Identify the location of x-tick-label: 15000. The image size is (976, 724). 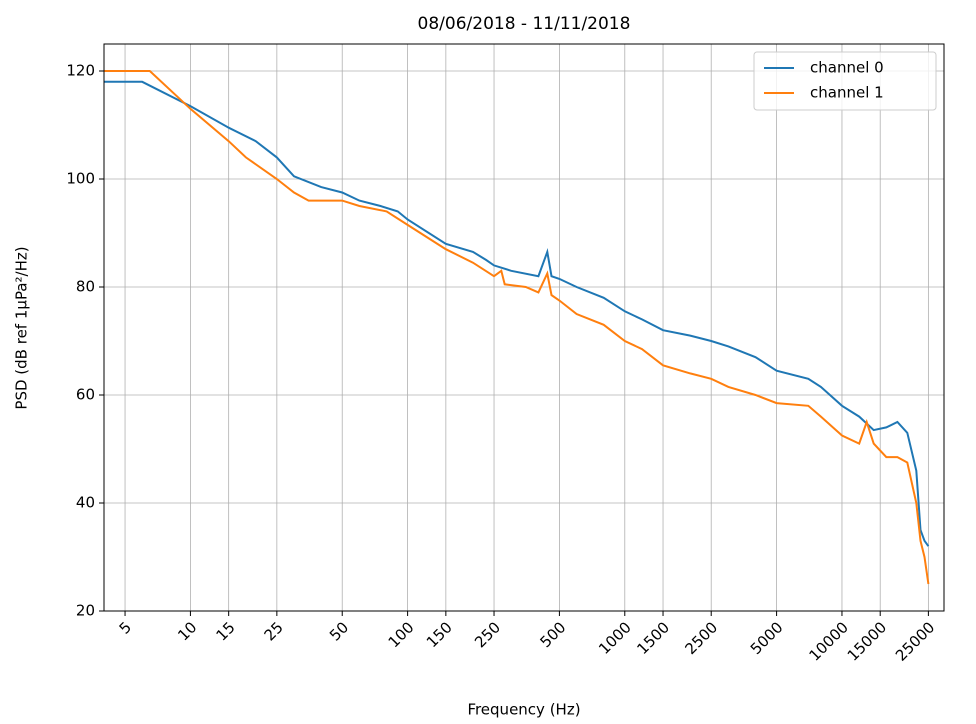
(867, 641).